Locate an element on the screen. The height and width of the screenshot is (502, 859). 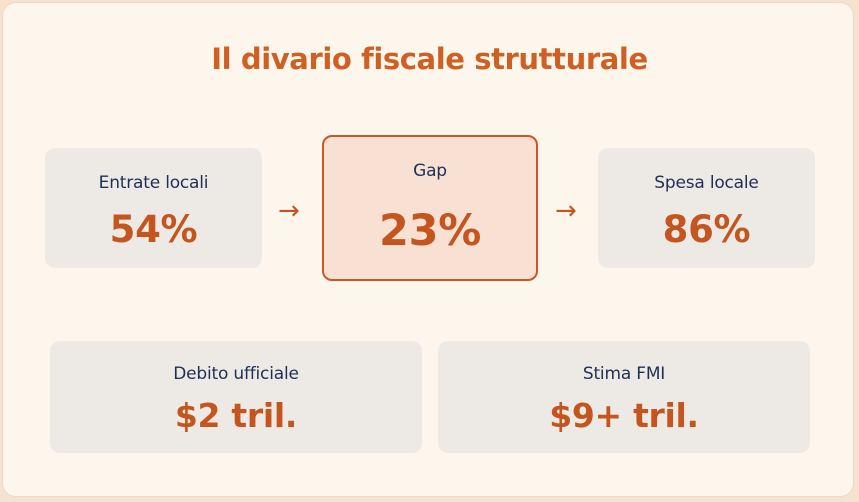
gap-label: Gap is located at coordinates (430, 171).